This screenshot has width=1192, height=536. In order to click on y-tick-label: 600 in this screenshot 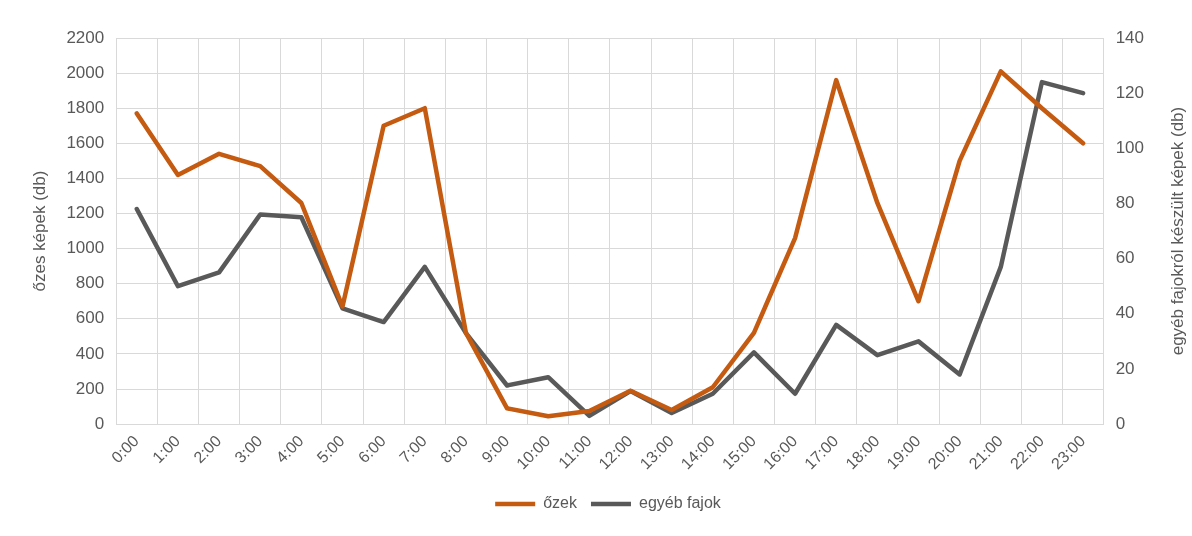, I will do `click(90, 318)`.